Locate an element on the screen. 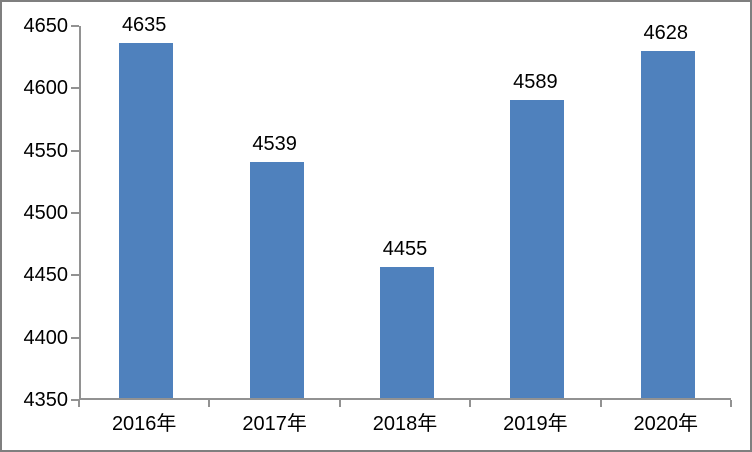 This screenshot has width=752, height=452. bar-2018年 is located at coordinates (407, 332).